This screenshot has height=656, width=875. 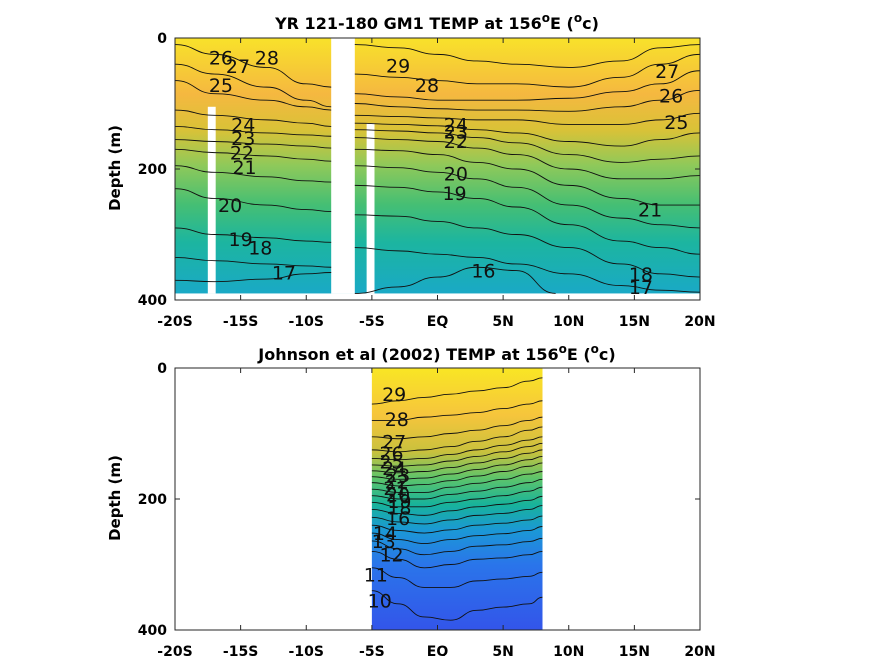 I want to click on y-tick-label: 0, so click(x=162, y=369).